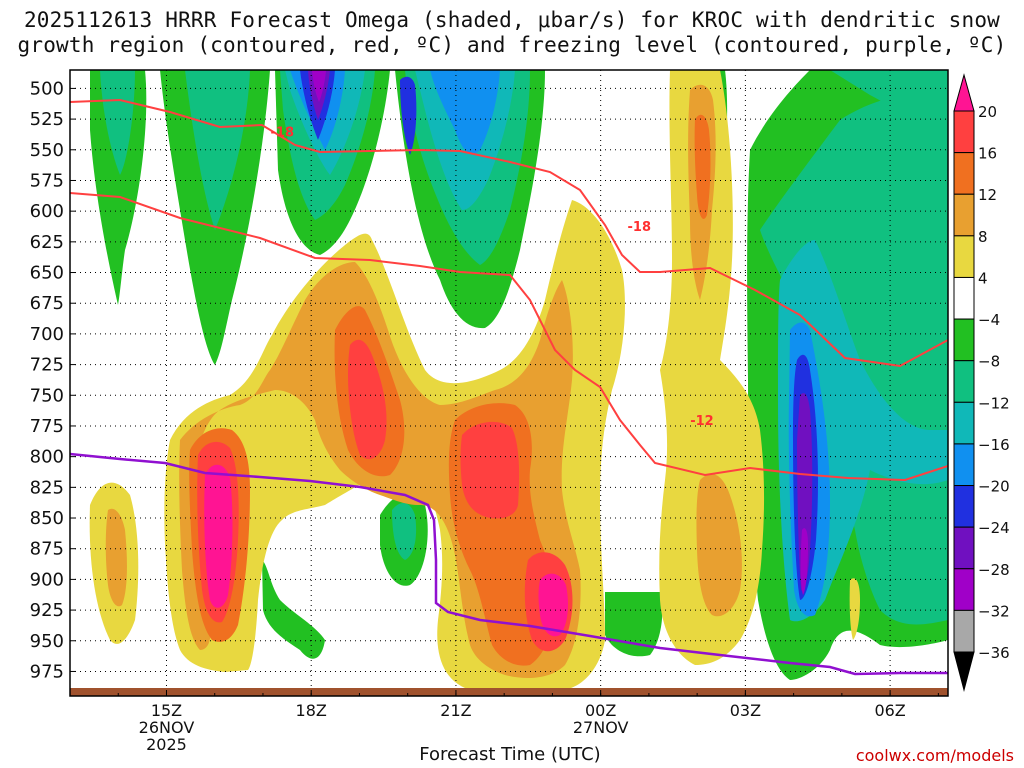  What do you see at coordinates (981, 382) in the screenshot?
I see `colorbar: 20 16 12 8 4 −4 −8 −12 −16 −20 −24 −28 −32 −36` at bounding box center [981, 382].